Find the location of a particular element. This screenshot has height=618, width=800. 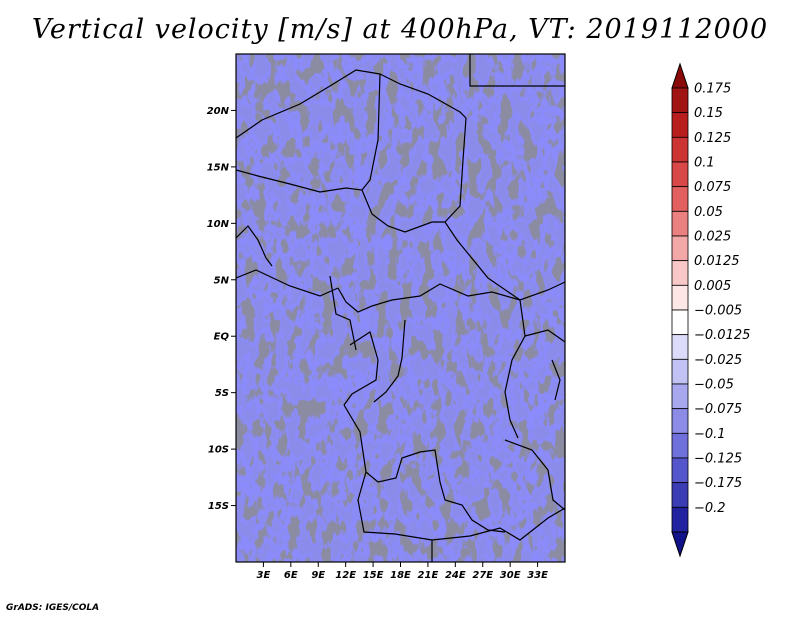

colorbar-label: −0.175 is located at coordinates (718, 483).